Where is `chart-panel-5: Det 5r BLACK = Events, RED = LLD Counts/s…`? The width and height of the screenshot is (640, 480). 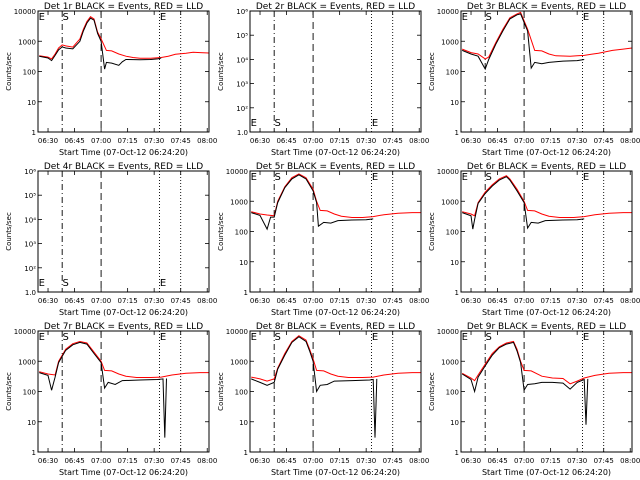 chart-panel-5: Det 5r BLACK = Events, RED = LLD Counts/s… is located at coordinates (323, 239).